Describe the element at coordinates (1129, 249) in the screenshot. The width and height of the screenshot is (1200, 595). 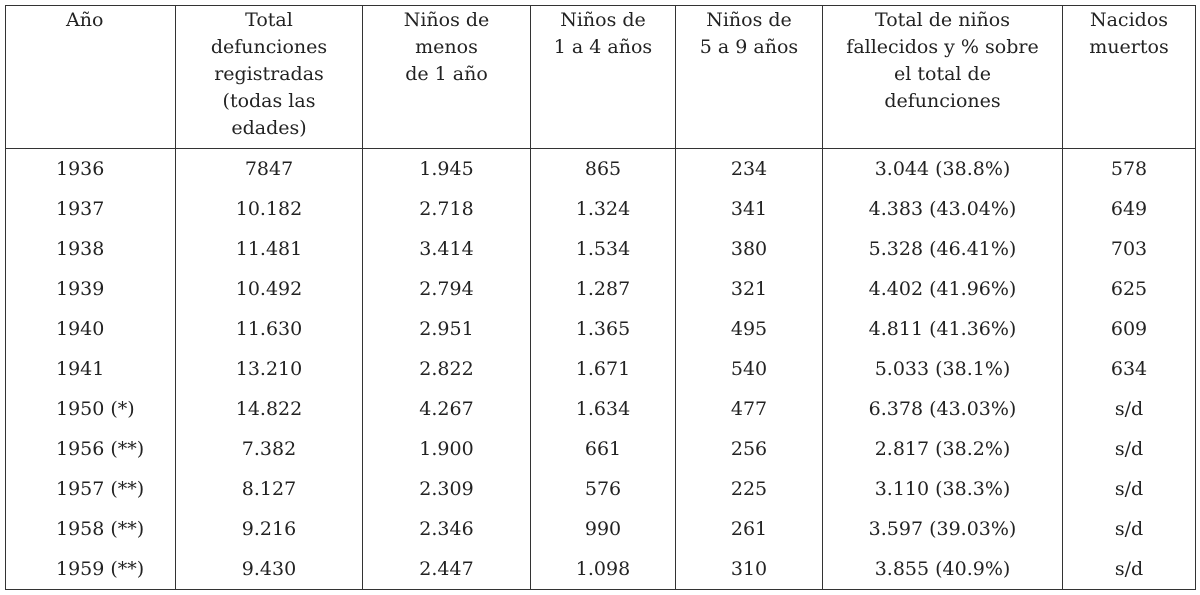
I see `cell: 703` at that location.